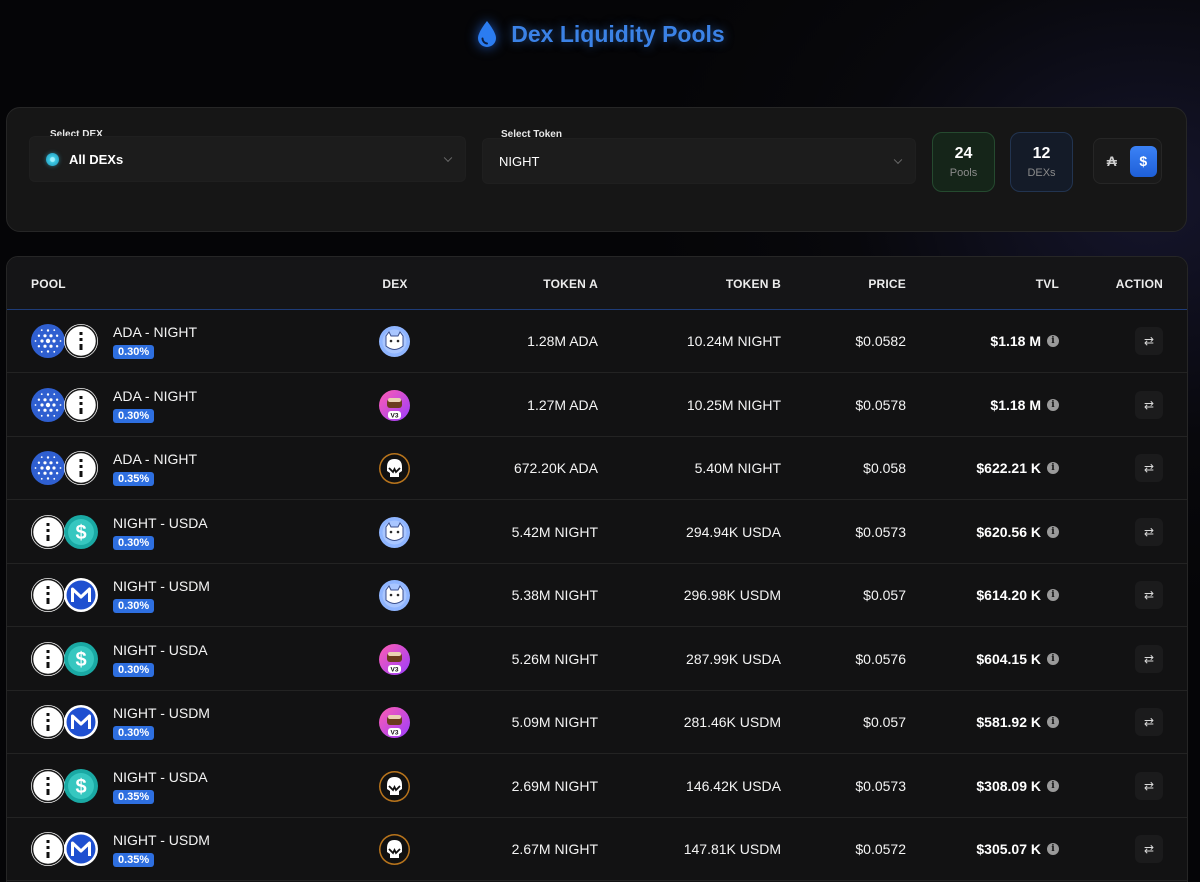  I want to click on pool-price: $0.0582, so click(880, 341).